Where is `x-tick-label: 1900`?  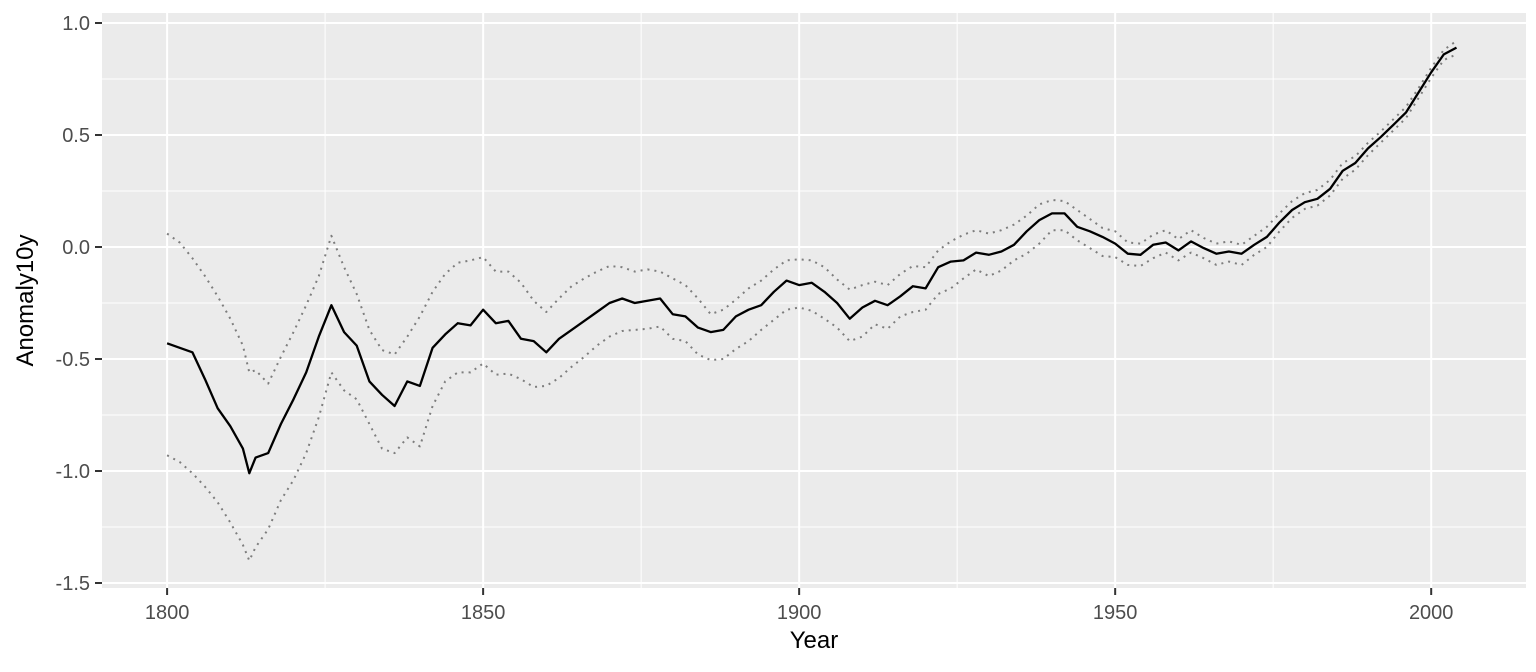
x-tick-label: 1900 is located at coordinates (799, 613).